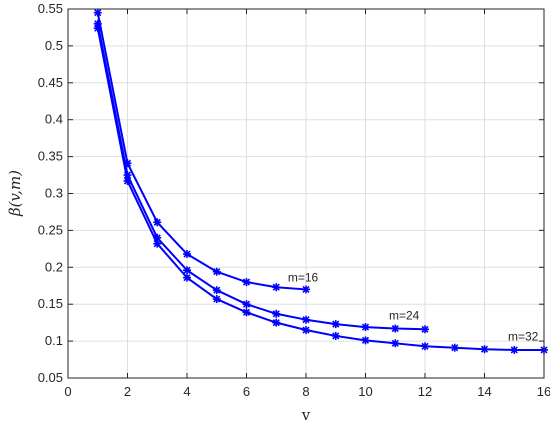  I want to click on annotation-label: m=32, so click(523, 336).